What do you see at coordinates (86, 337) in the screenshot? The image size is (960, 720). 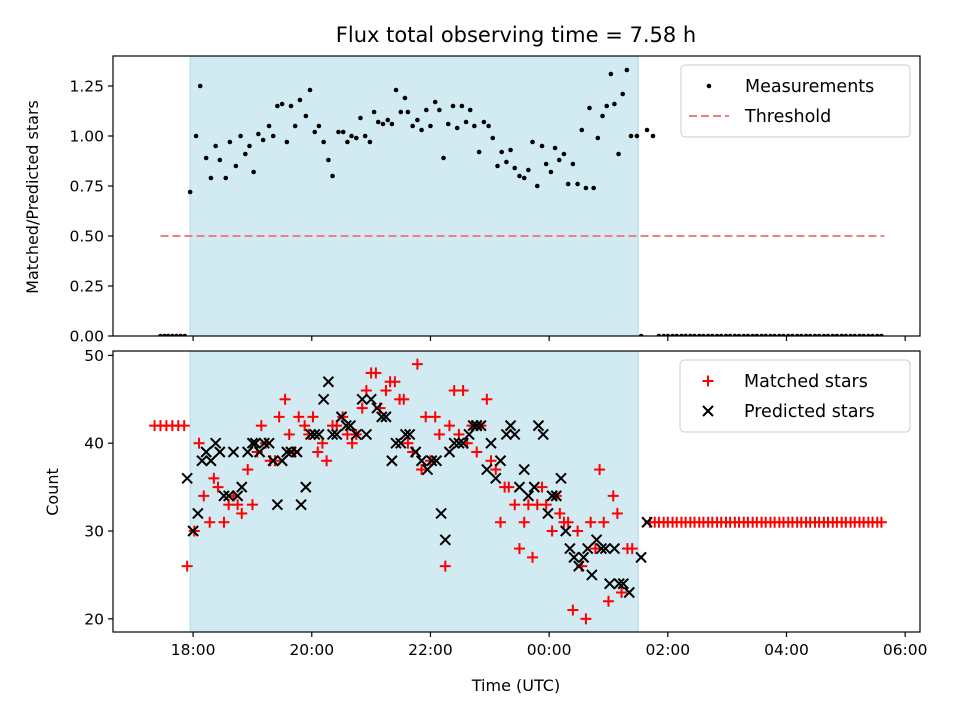 I see `y-tick-label: 0.00` at bounding box center [86, 337].